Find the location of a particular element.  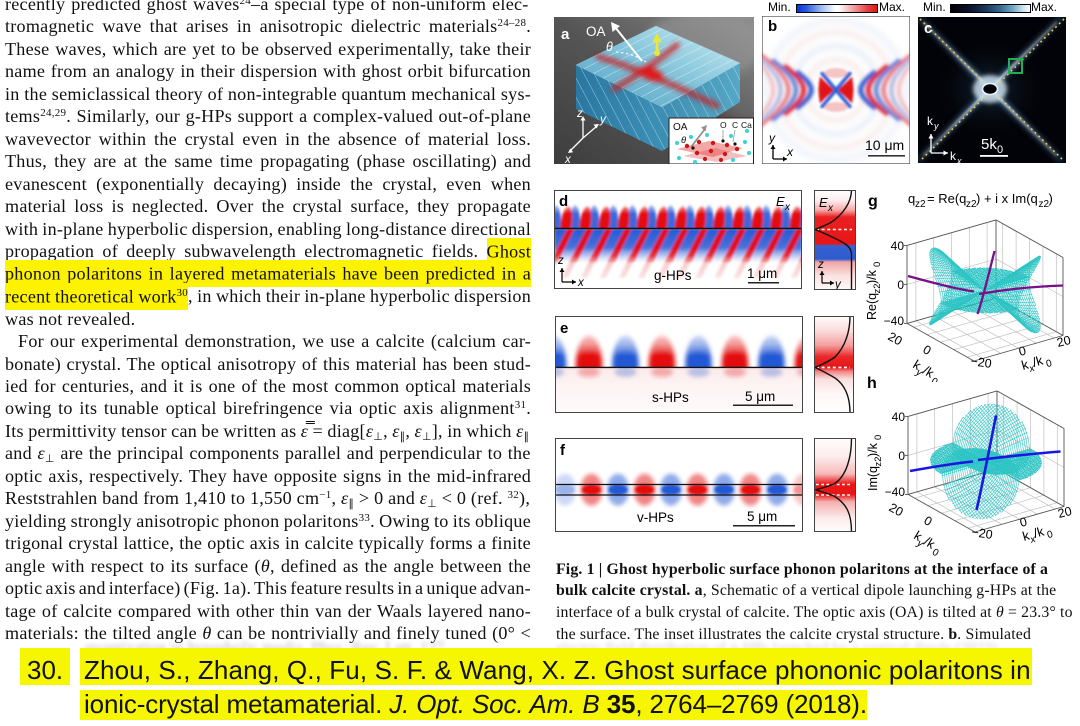

svg-text: h is located at coordinates (872, 383).